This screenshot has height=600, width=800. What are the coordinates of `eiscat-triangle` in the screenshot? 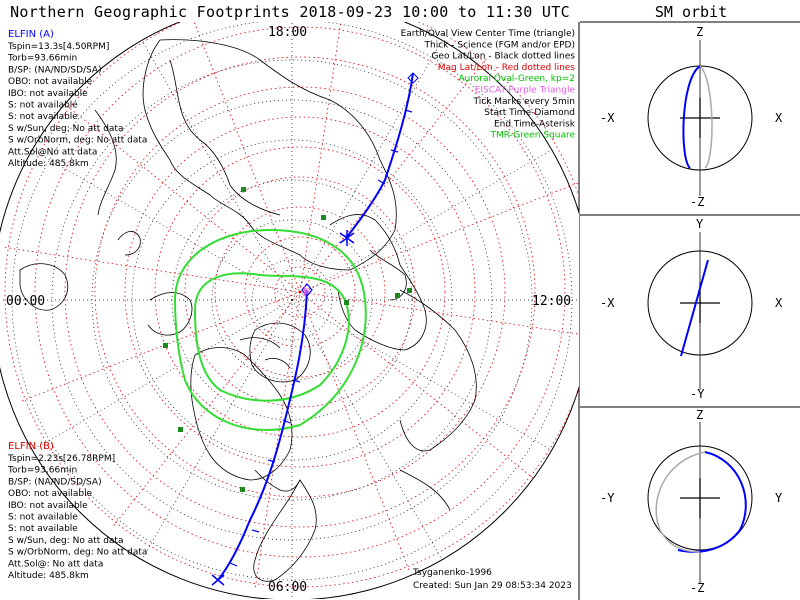 It's located at (307, 291).